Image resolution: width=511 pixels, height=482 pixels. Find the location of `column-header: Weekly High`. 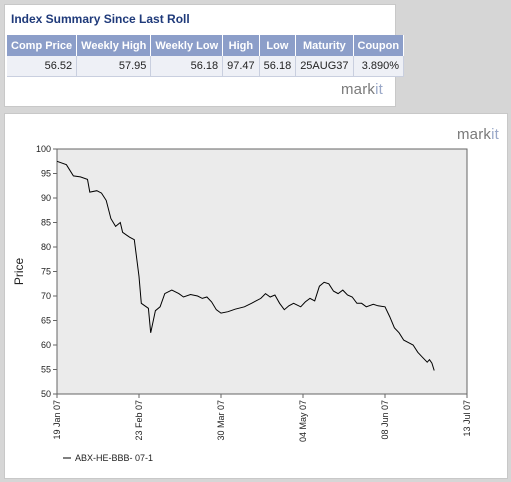

column-header: Weekly High is located at coordinates (114, 45).